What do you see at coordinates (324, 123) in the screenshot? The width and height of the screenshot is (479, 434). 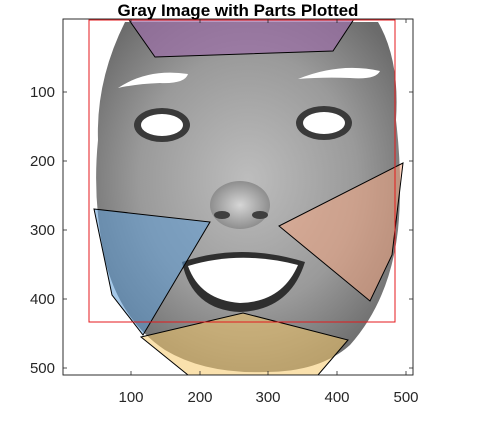 I see `right-eye` at bounding box center [324, 123].